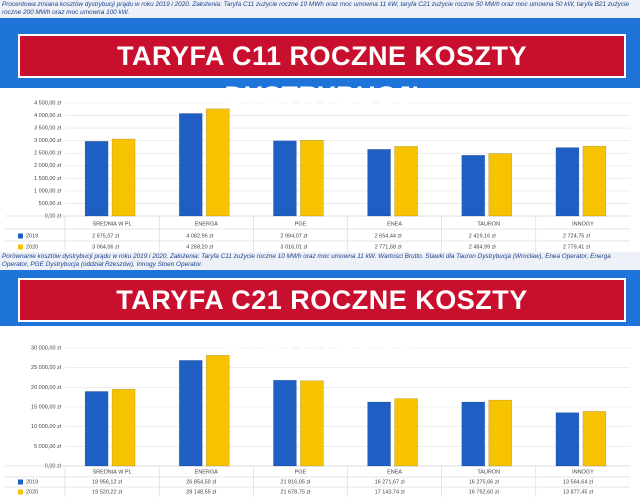 This screenshot has height=498, width=640. What do you see at coordinates (577, 236) in the screenshot?
I see `value-label: 2 724,75 zł` at bounding box center [577, 236].